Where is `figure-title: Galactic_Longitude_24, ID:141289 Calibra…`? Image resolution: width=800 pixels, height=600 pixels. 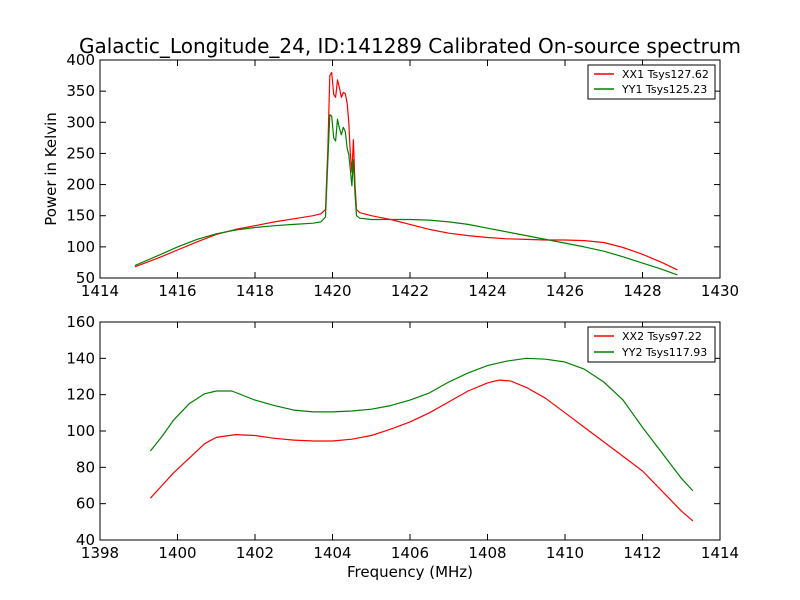 figure-title: Galactic_Longitude_24, ID:141289 Calibra… is located at coordinates (410, 46).